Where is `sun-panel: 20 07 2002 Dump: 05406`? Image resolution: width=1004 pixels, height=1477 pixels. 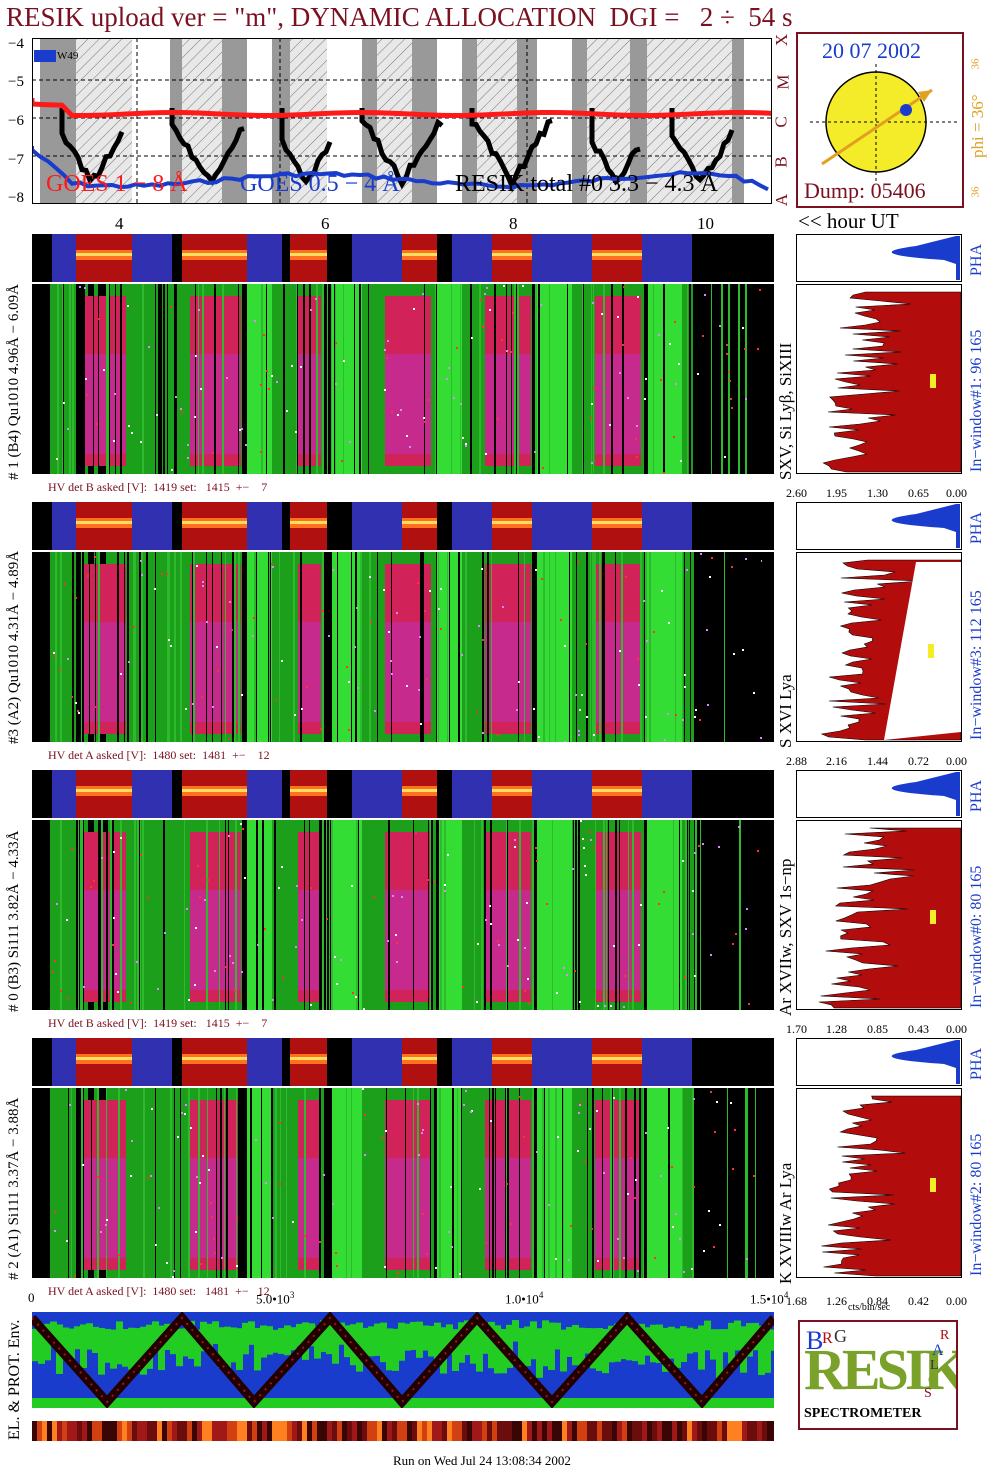
sun-panel: 20 07 2002 Dump: 05406 is located at coordinates (880, 120).